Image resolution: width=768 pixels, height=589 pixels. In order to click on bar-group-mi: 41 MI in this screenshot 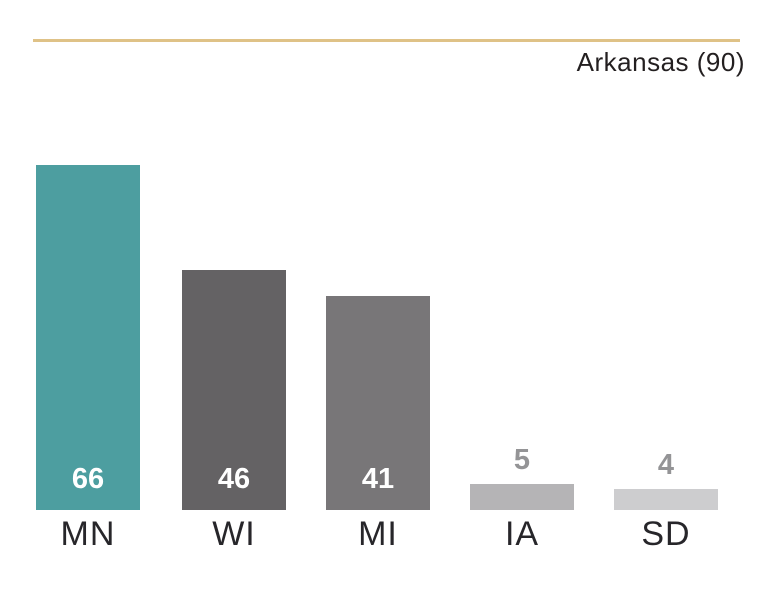, I will do `click(378, 295)`.